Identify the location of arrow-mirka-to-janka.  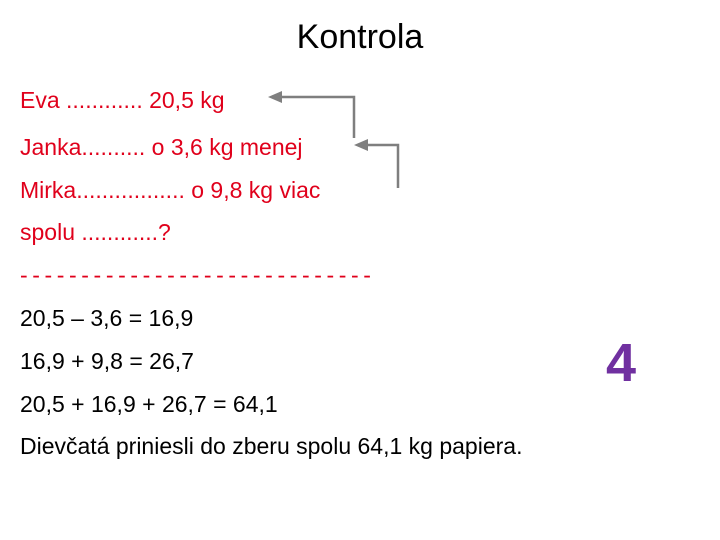
(377, 163).